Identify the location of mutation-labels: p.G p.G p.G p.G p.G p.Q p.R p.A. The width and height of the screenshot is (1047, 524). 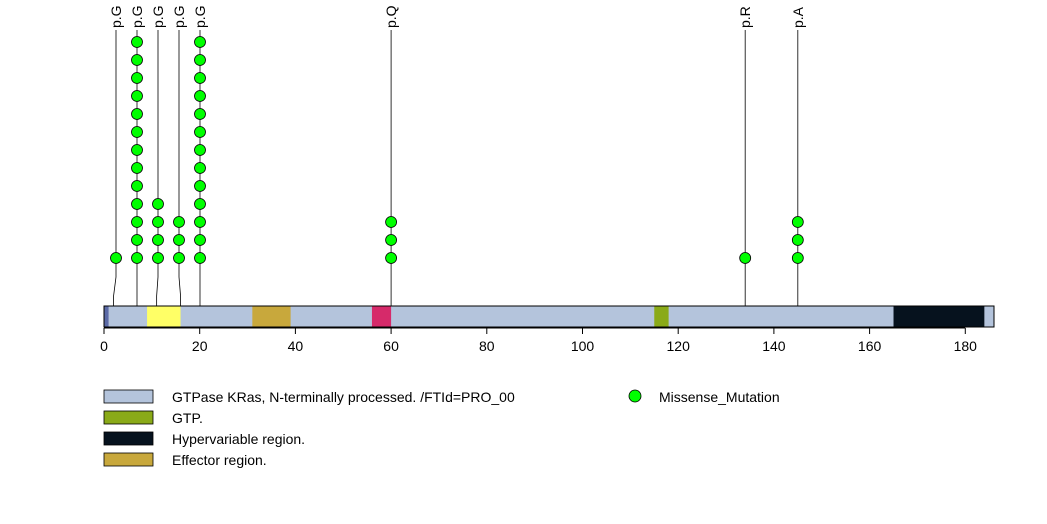
(457, 16).